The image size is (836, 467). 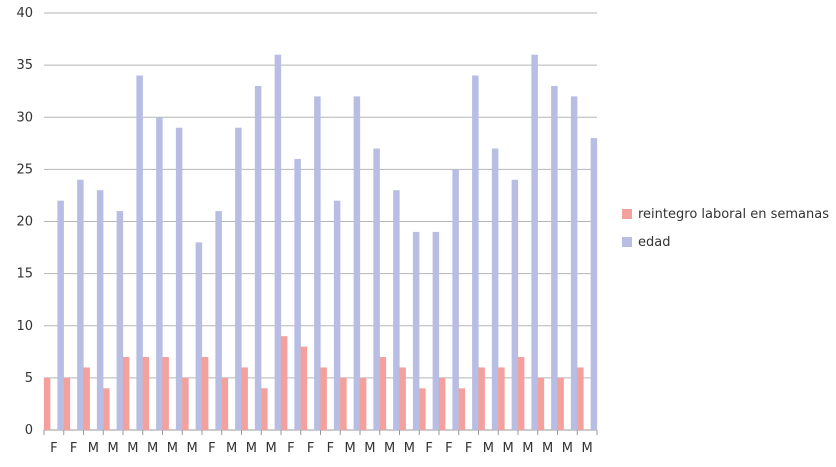 What do you see at coordinates (627, 242) in the screenshot?
I see `legend-swatch-edad` at bounding box center [627, 242].